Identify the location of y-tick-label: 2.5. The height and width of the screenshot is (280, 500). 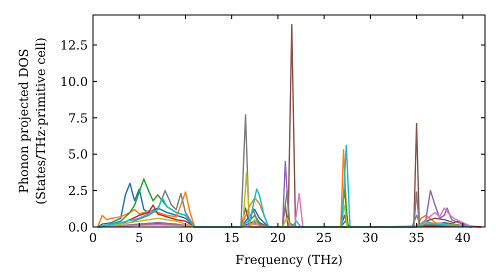
(78, 190).